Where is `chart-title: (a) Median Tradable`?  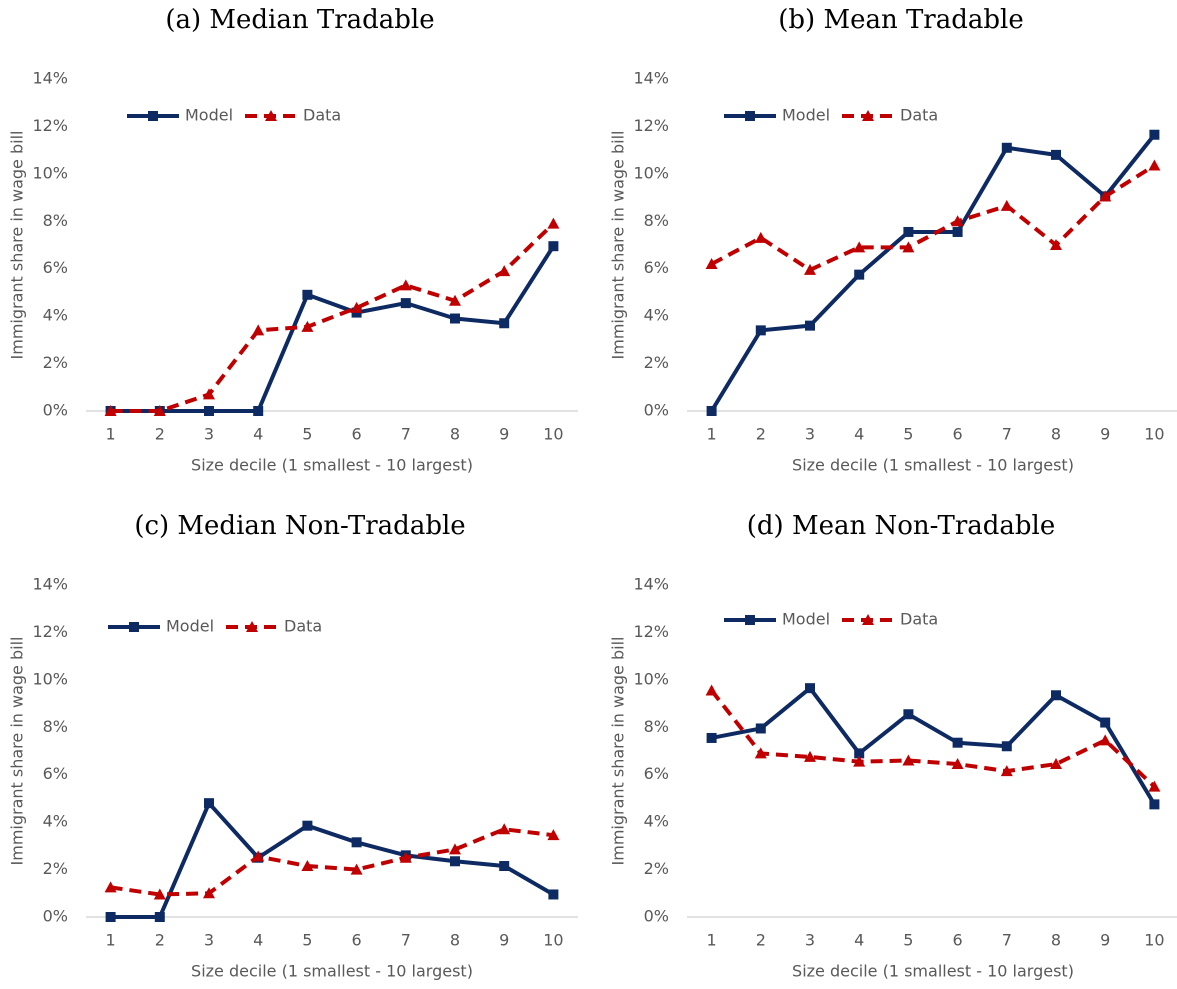
chart-title: (a) Median Tradable is located at coordinates (299, 20).